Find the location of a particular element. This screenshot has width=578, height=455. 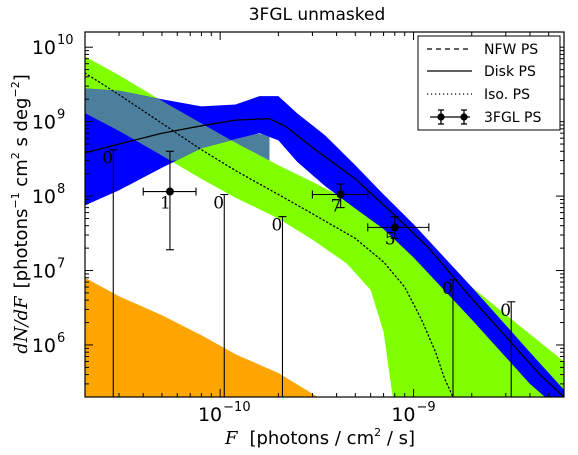

y-tick-label-exp: 10 is located at coordinates (65, 40).